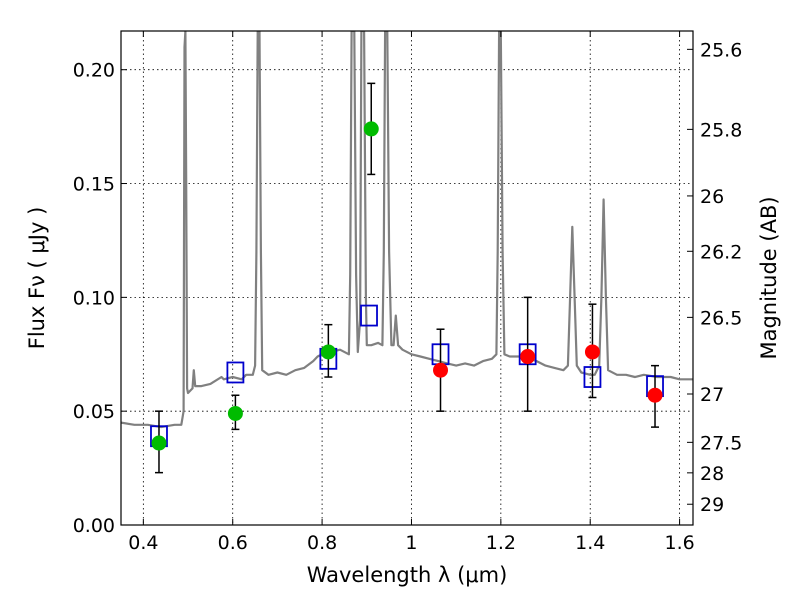  Describe the element at coordinates (721, 443) in the screenshot. I see `right-tick-label: 27.5` at that location.